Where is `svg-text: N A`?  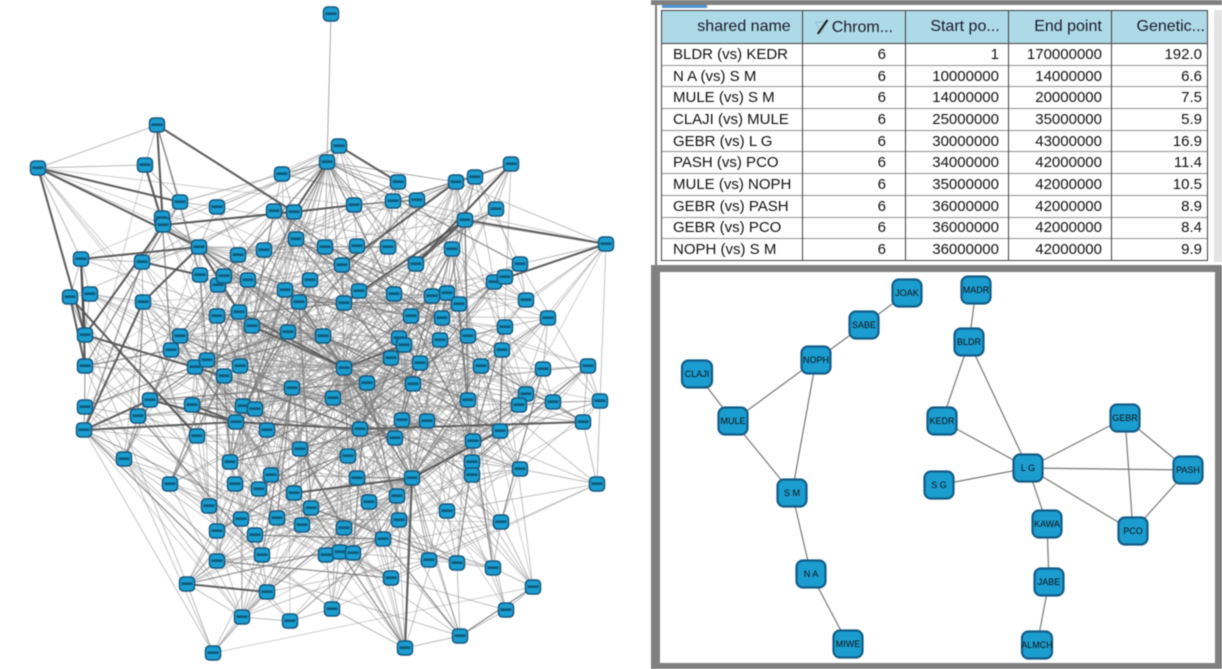
svg-text: N A is located at coordinates (811, 574).